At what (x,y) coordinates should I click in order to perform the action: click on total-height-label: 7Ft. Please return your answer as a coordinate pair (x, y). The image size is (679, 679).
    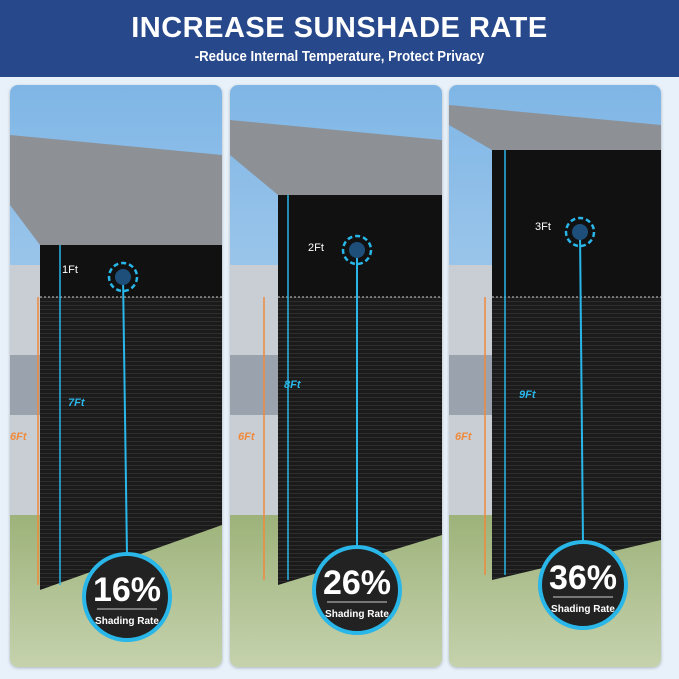
    Looking at the image, I should click on (77, 403).